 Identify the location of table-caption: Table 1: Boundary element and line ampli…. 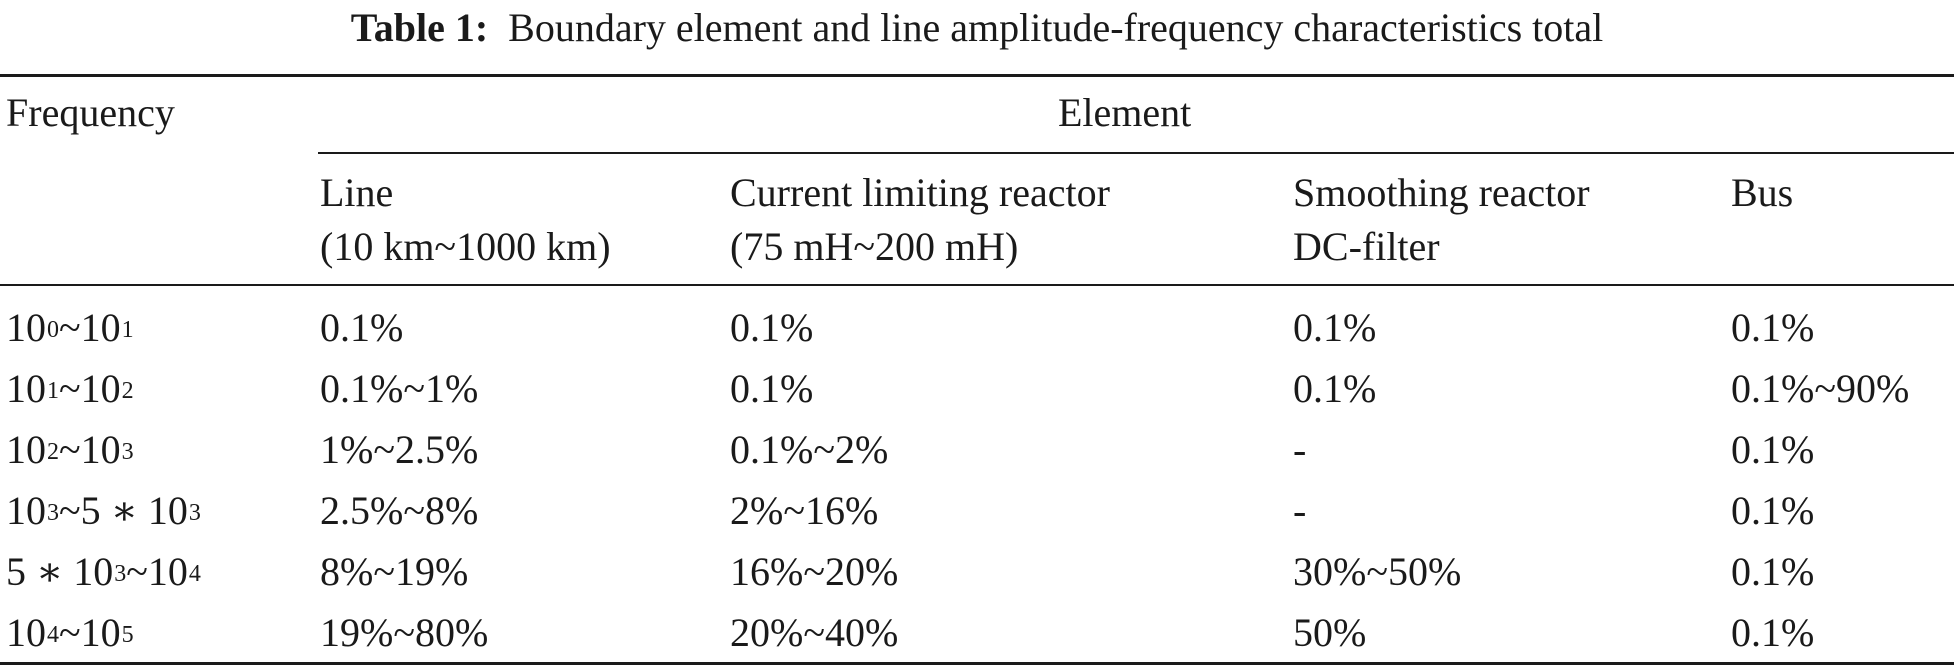
(977, 28).